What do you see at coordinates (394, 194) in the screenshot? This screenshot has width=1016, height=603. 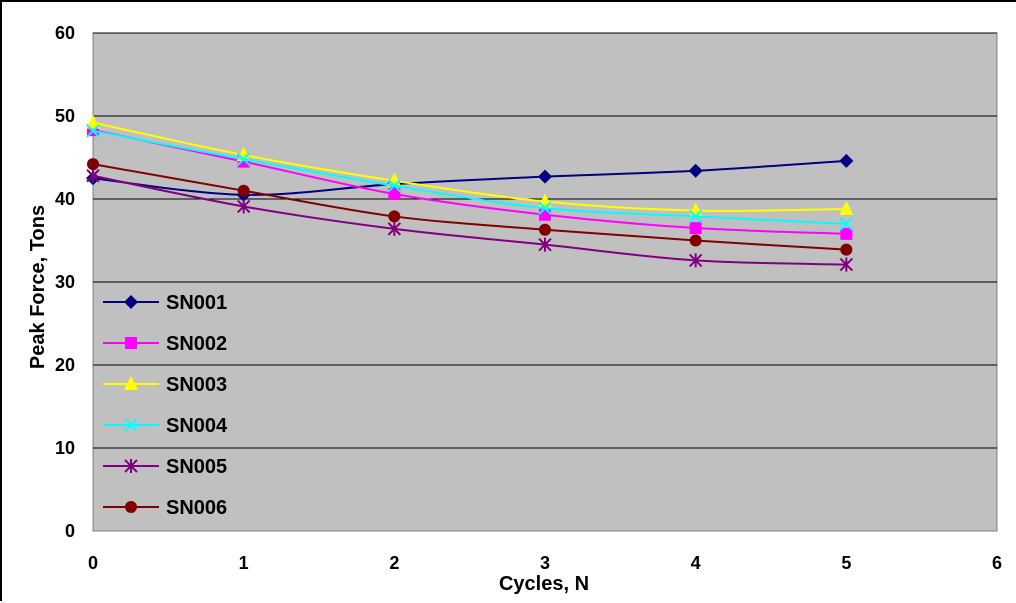 I see `data-point-sn002-x2` at bounding box center [394, 194].